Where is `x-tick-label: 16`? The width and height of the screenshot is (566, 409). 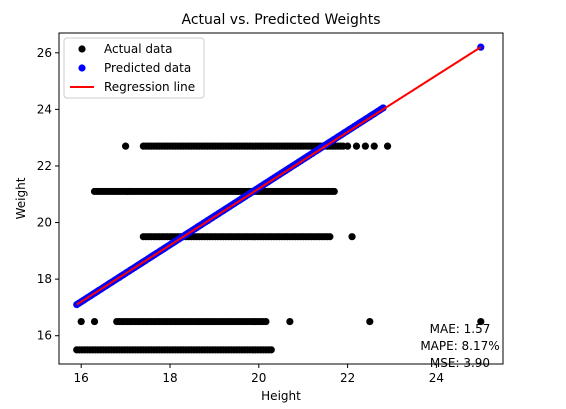
x-tick-label: 16 is located at coordinates (81, 378).